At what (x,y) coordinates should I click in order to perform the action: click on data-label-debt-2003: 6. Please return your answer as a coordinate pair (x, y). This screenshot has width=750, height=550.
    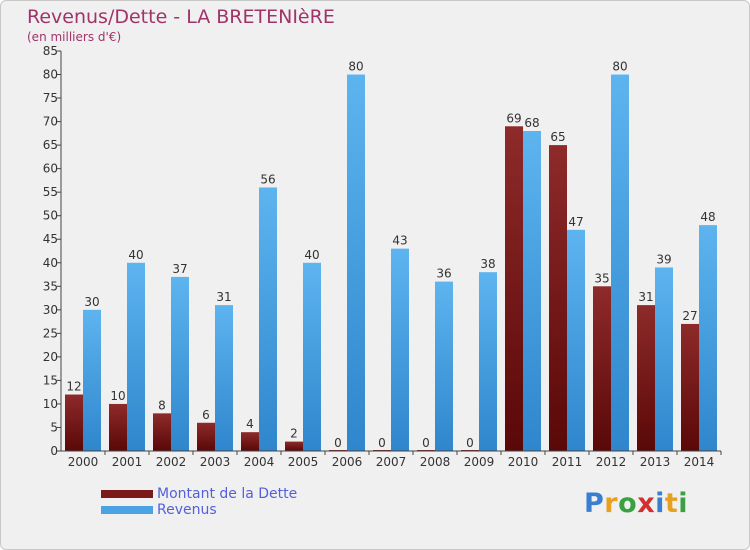
    Looking at the image, I should click on (206, 415).